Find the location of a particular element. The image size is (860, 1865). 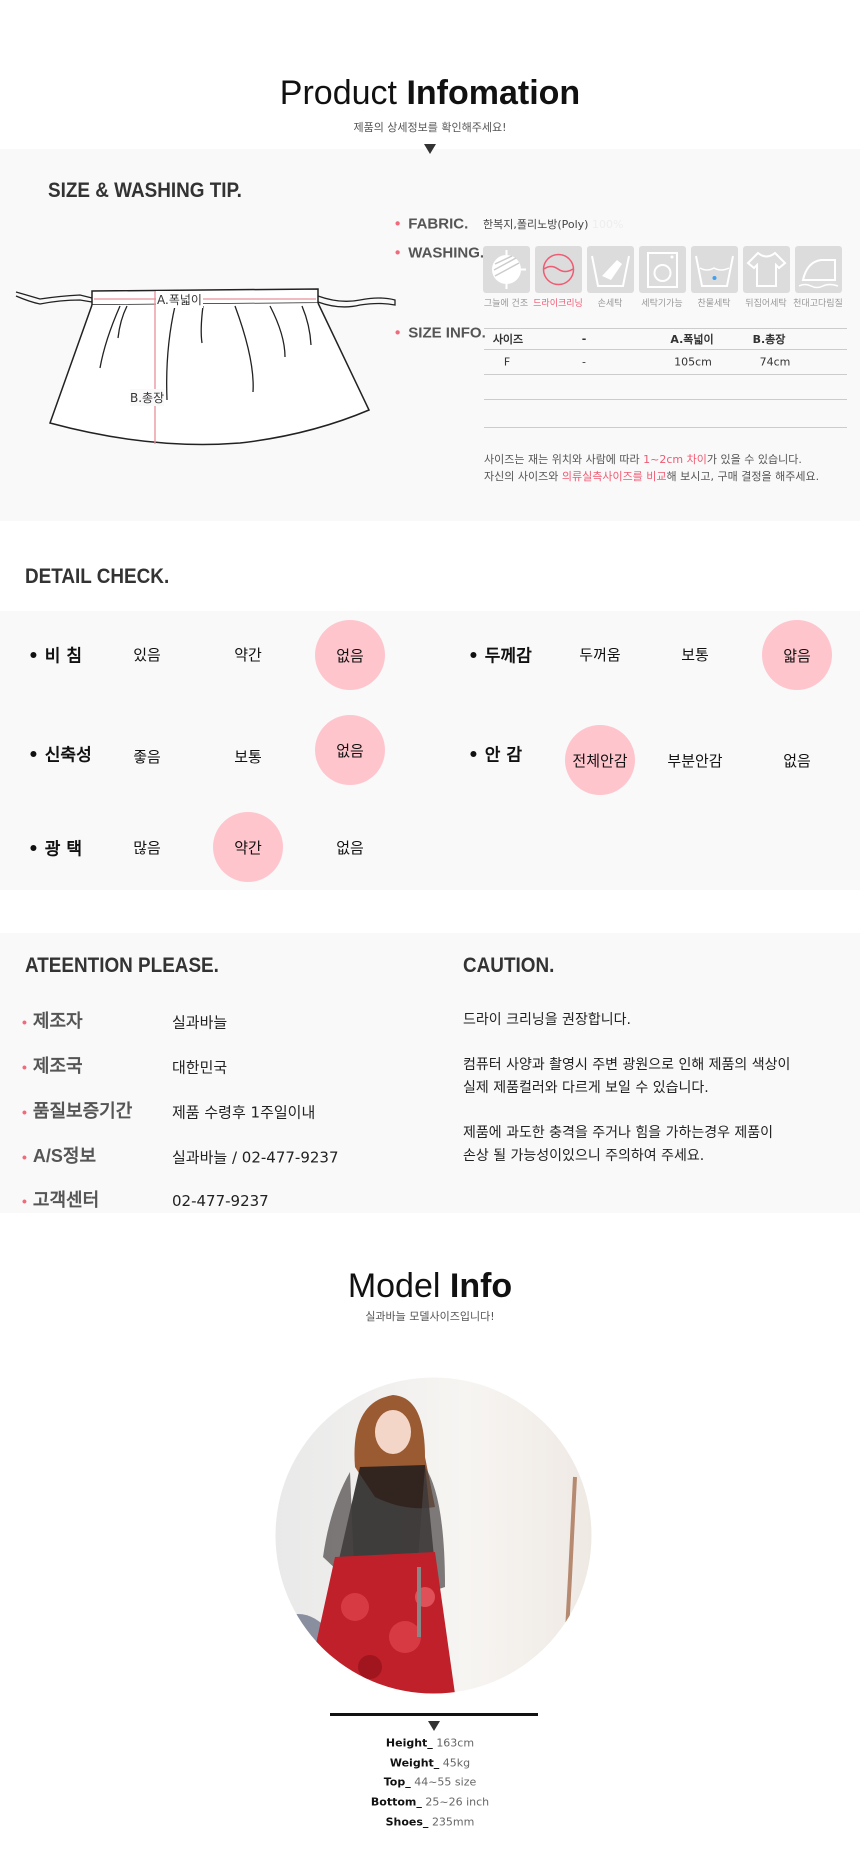

dry-clean-icon is located at coordinates (558, 269).